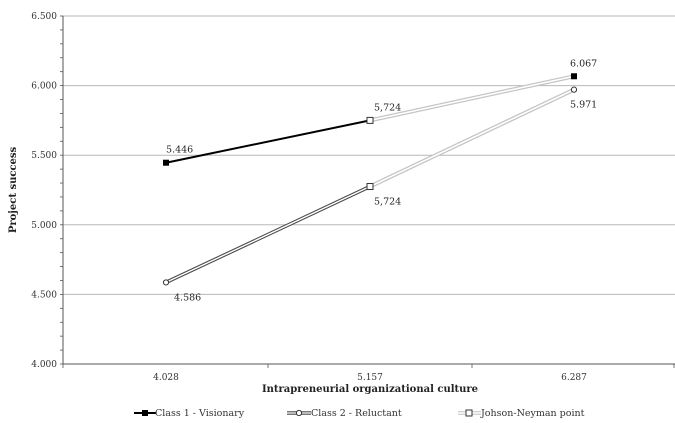 The height and width of the screenshot is (423, 675). I want to click on x-tick-label: 6.287, so click(574, 378).